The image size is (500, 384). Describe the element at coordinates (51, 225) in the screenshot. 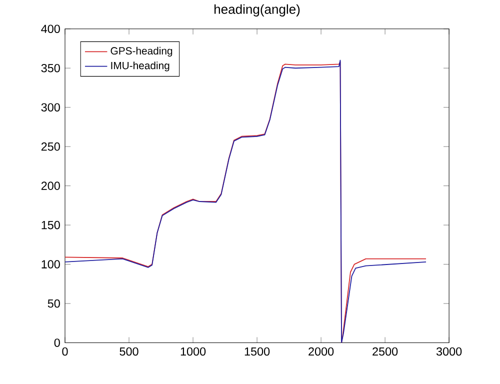

I see `y-tick-label: 150` at that location.